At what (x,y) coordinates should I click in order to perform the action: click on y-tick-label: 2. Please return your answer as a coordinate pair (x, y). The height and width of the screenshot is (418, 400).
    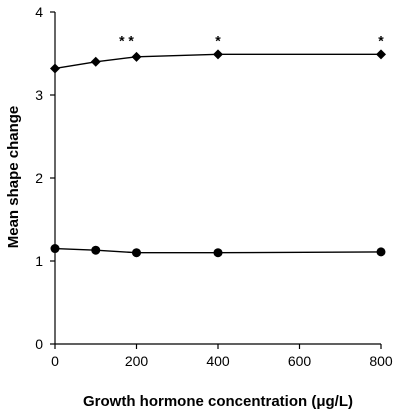
    Looking at the image, I should click on (39, 178).